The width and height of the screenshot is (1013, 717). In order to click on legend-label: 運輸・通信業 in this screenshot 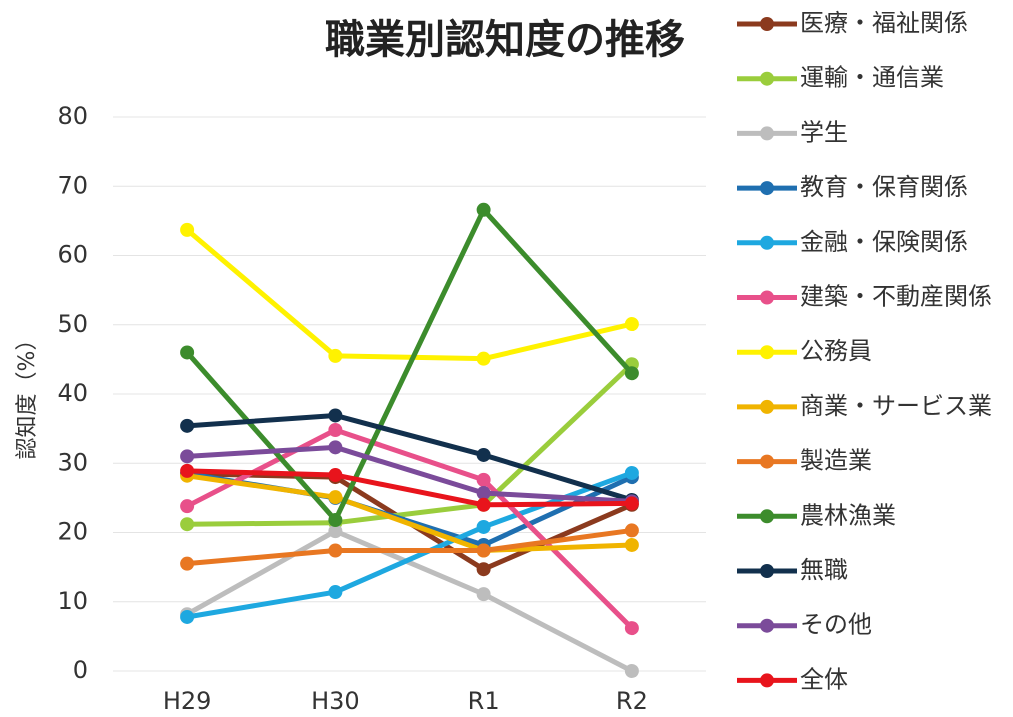, I will do `click(872, 78)`.